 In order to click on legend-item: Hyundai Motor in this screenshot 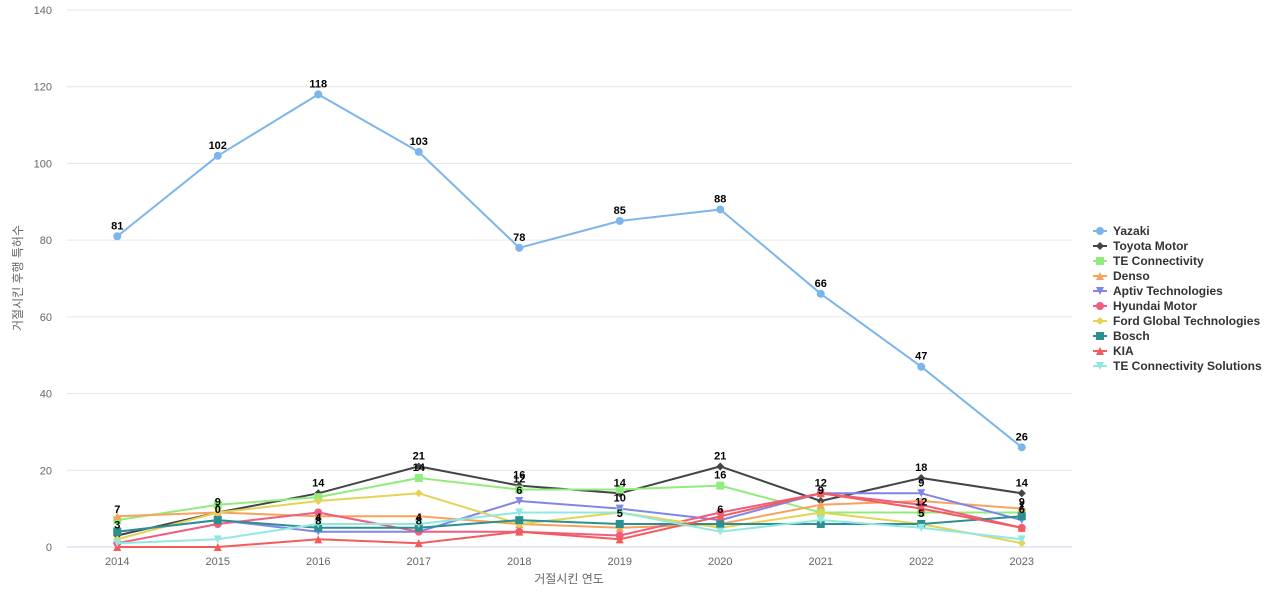, I will do `click(1145, 306)`.